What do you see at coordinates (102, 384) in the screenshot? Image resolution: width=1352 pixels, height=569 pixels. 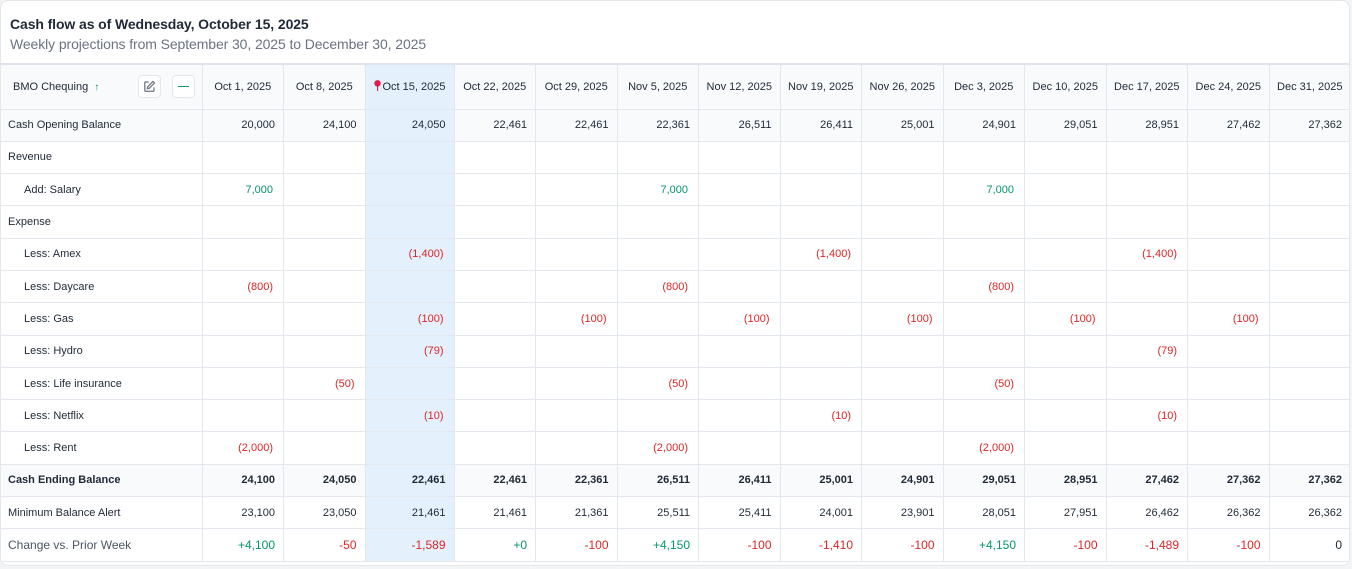 I see `row-label: Less: Life insurance` at bounding box center [102, 384].